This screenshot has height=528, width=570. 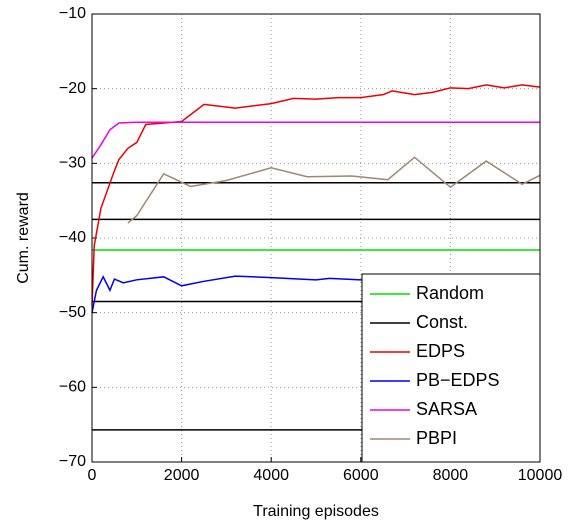 What do you see at coordinates (450, 293) in the screenshot?
I see `legend-label: Random` at bounding box center [450, 293].